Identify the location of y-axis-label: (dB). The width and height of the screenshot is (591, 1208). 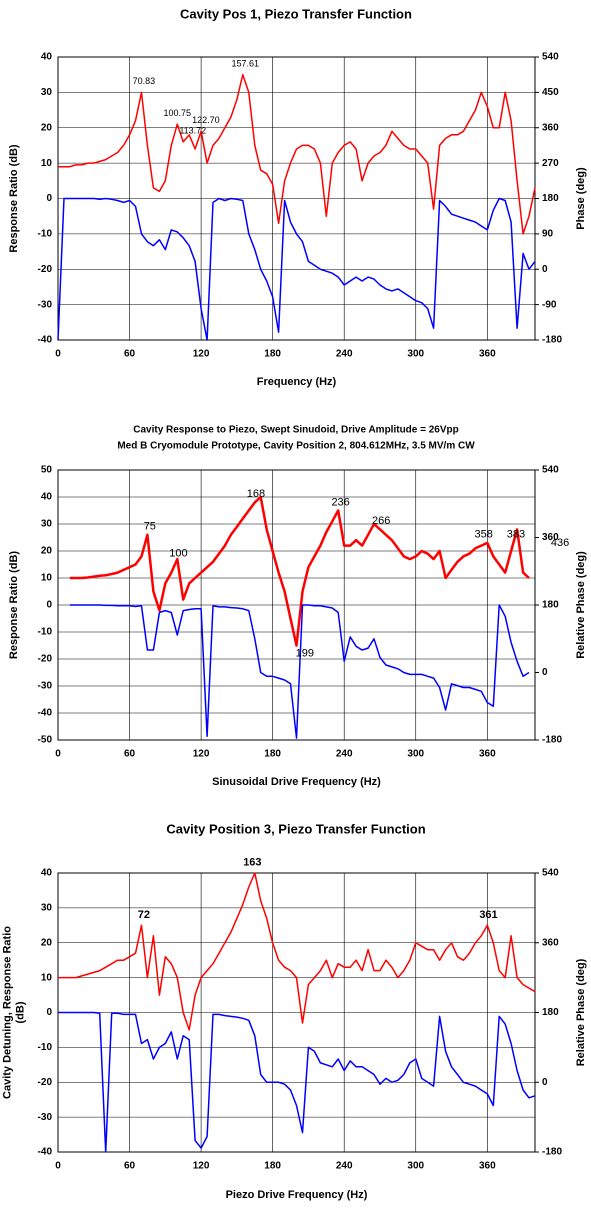
(20, 1012).